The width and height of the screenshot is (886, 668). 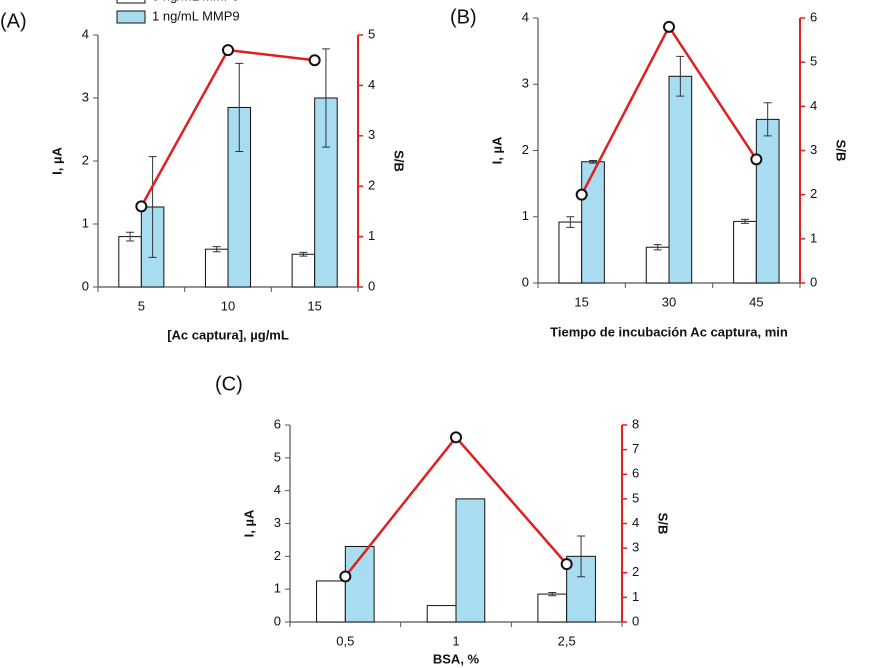 What do you see at coordinates (345, 640) in the screenshot?
I see `x-tick-label: 0,5` at bounding box center [345, 640].